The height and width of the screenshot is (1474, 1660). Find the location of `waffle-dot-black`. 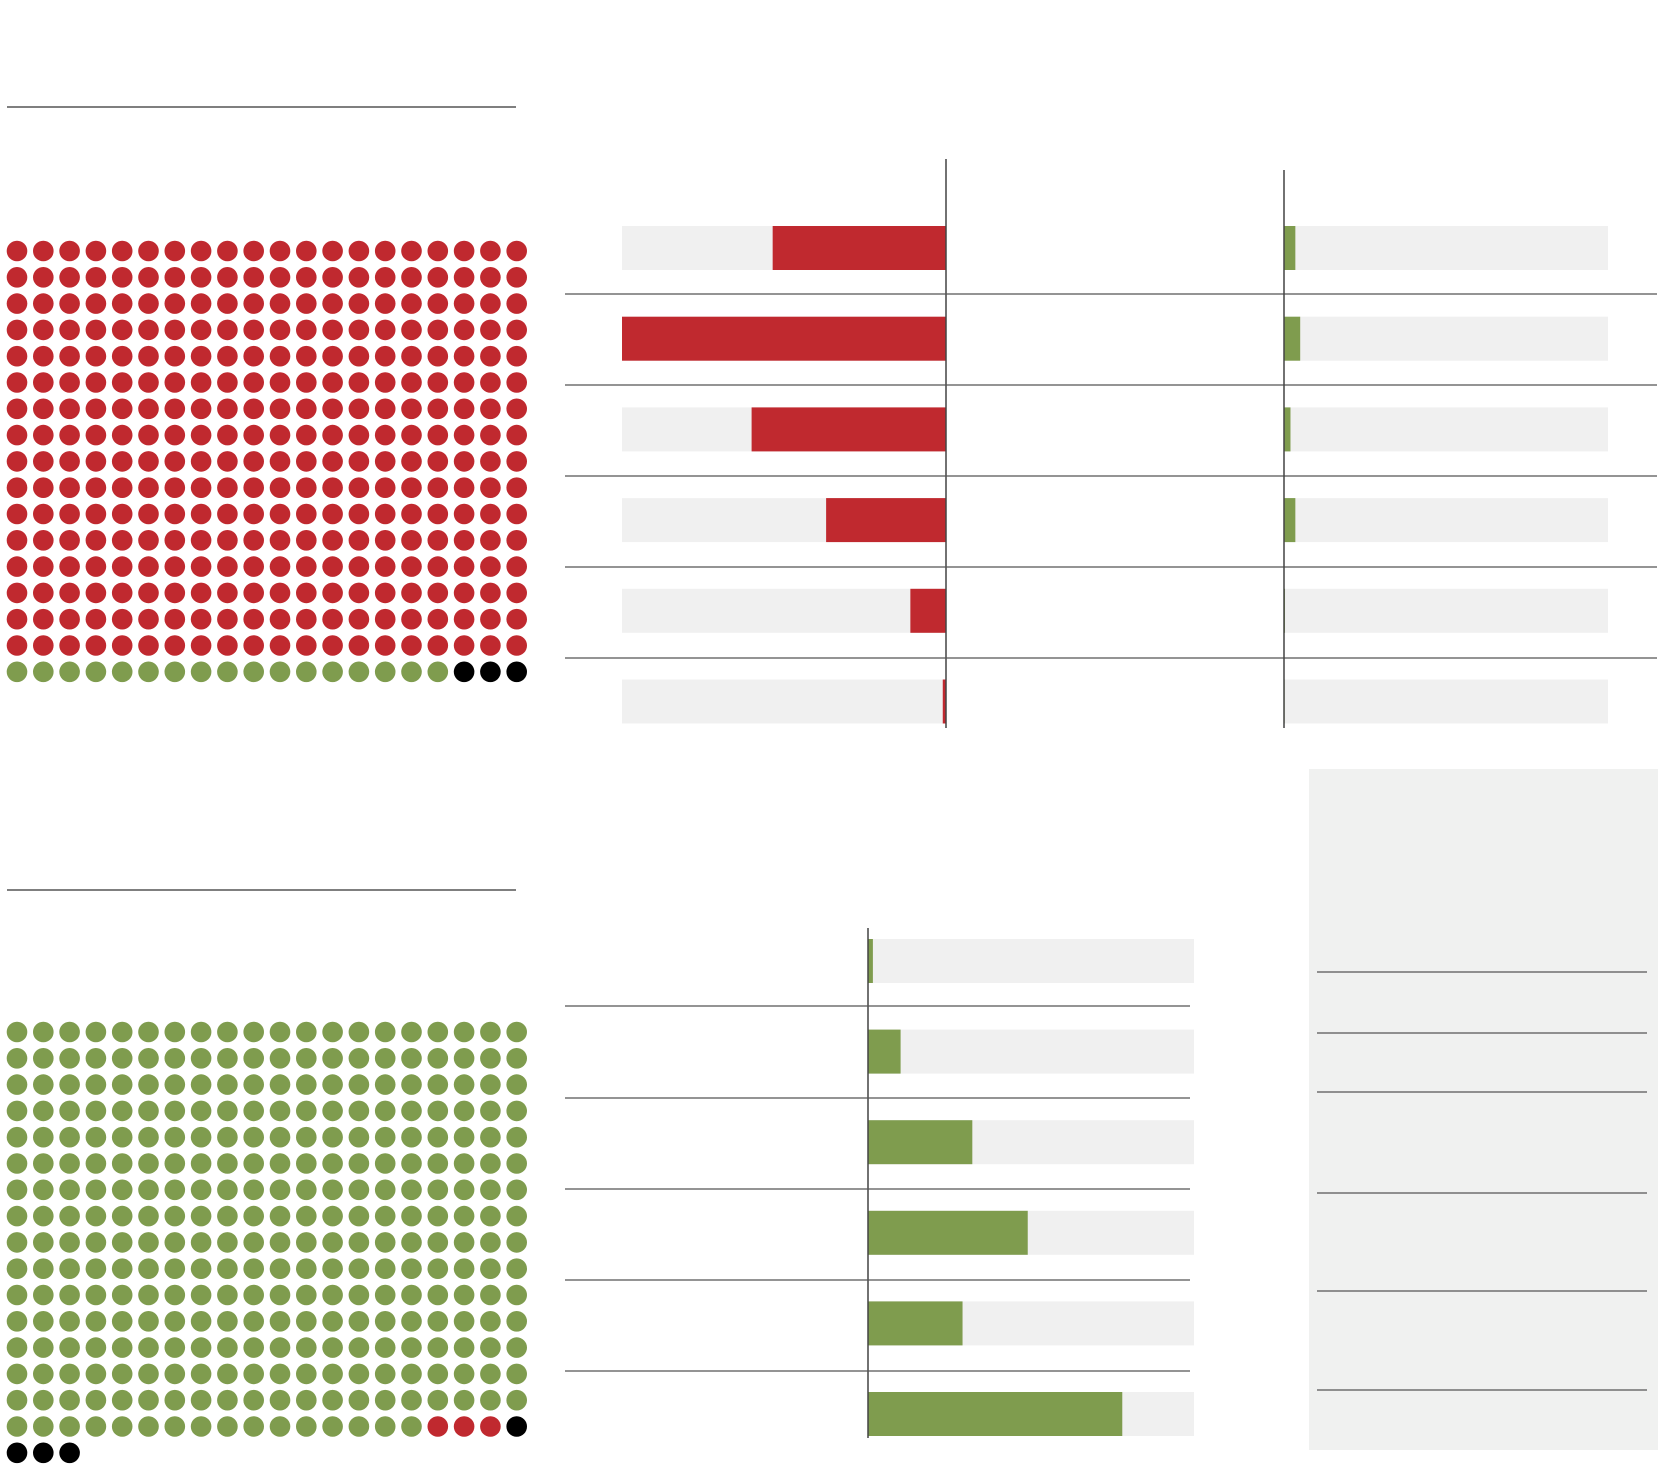

waffle-dot-black is located at coordinates (69, 1453).